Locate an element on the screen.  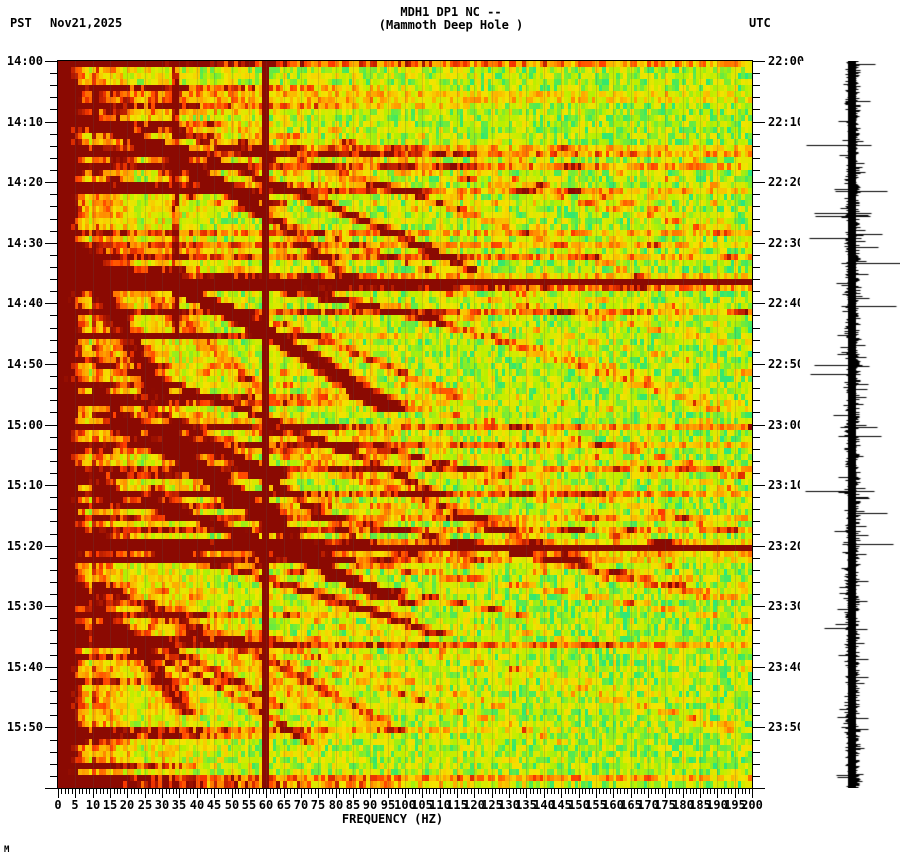
page-subtitle: (Mammoth Deep Hole ) is located at coordinates (451, 25).